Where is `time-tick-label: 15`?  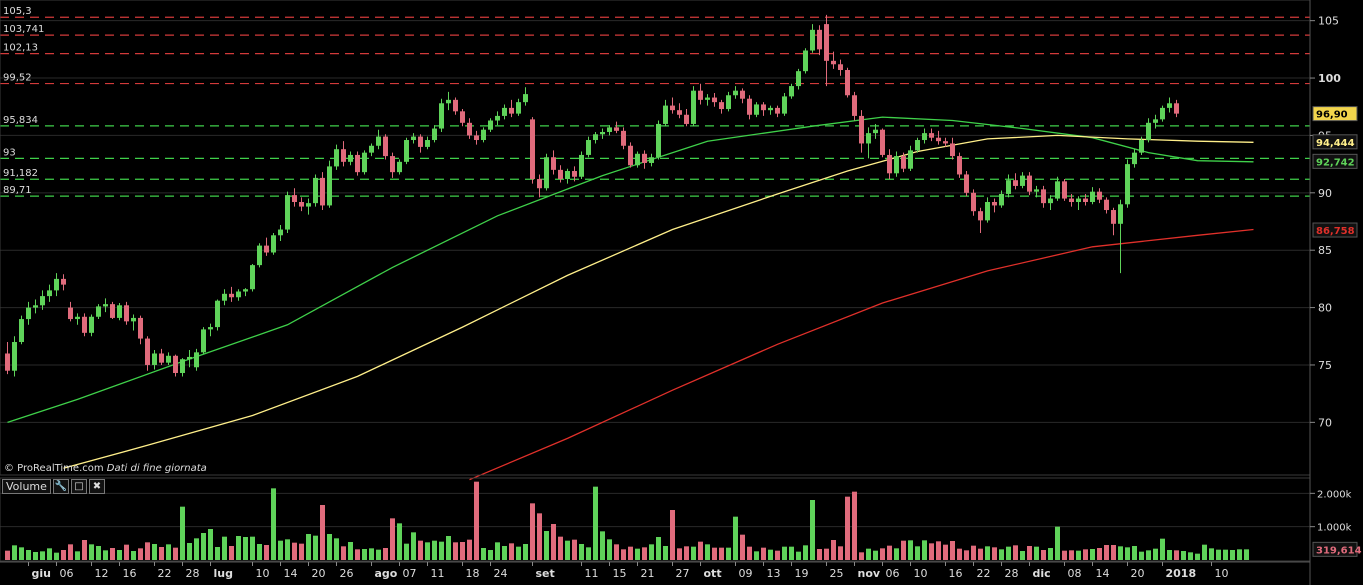
time-tick-label: 15 is located at coordinates (620, 573).